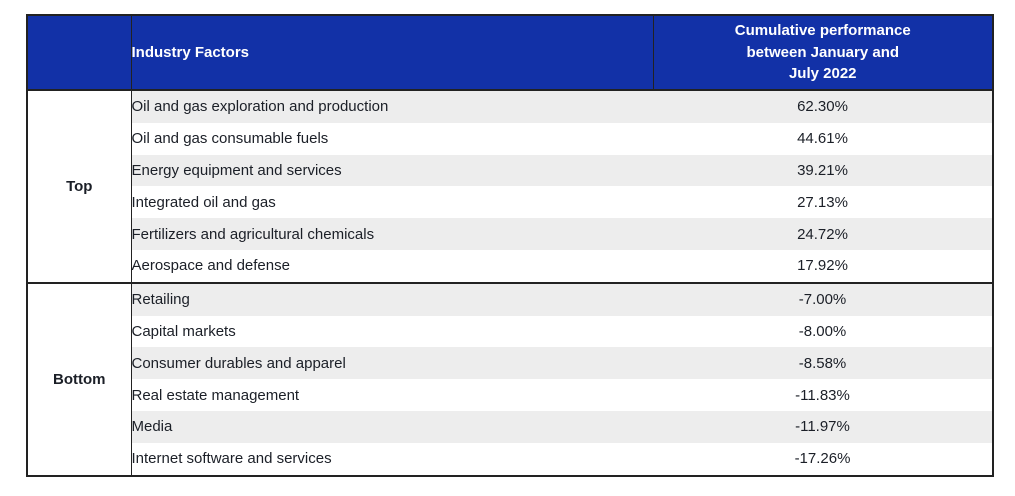 This screenshot has width=1015, height=496. I want to click on value-cell: -8.58%, so click(823, 363).